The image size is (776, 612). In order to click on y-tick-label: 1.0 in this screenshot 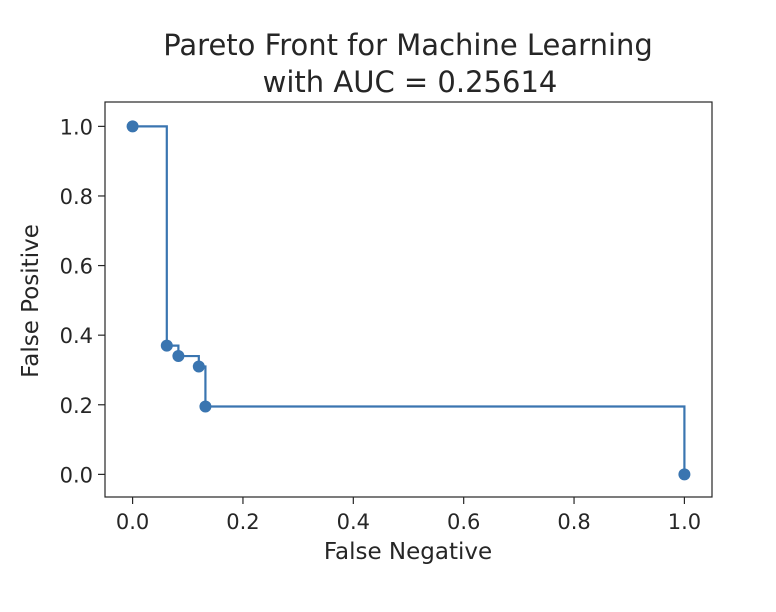, I will do `click(76, 127)`.